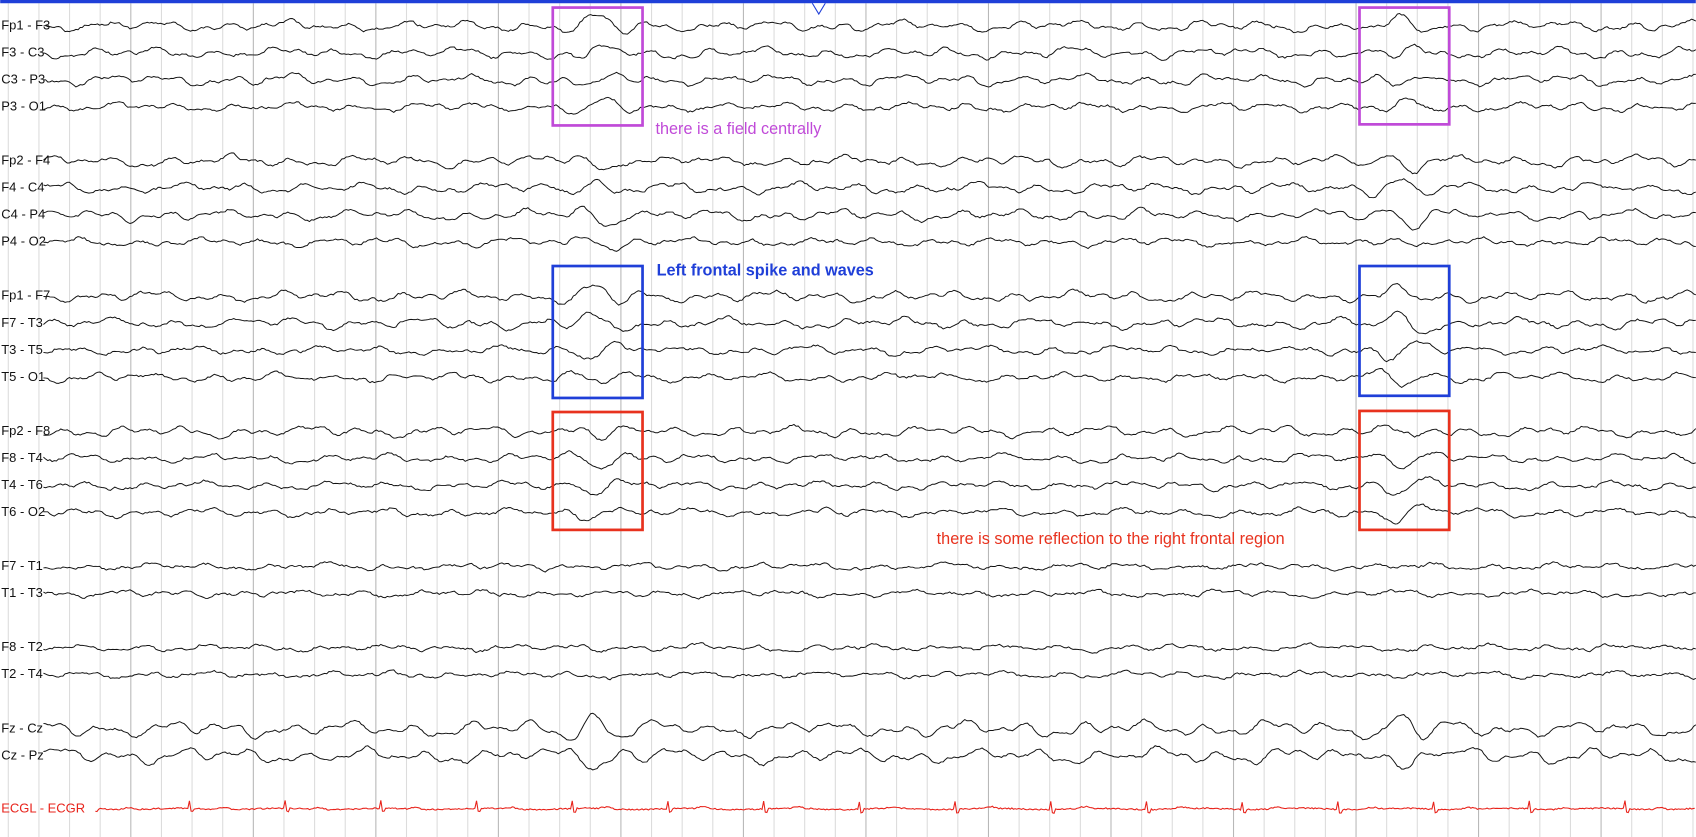 The image size is (1696, 837). Describe the element at coordinates (22, 592) in the screenshot. I see `channel-label: T1 - T3` at that location.